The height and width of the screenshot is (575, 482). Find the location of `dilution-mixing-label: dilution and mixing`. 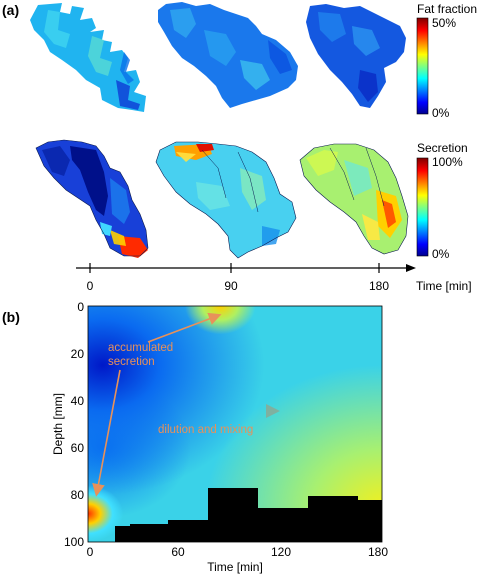

dilution-mixing-label: dilution and mixing is located at coordinates (205, 430).